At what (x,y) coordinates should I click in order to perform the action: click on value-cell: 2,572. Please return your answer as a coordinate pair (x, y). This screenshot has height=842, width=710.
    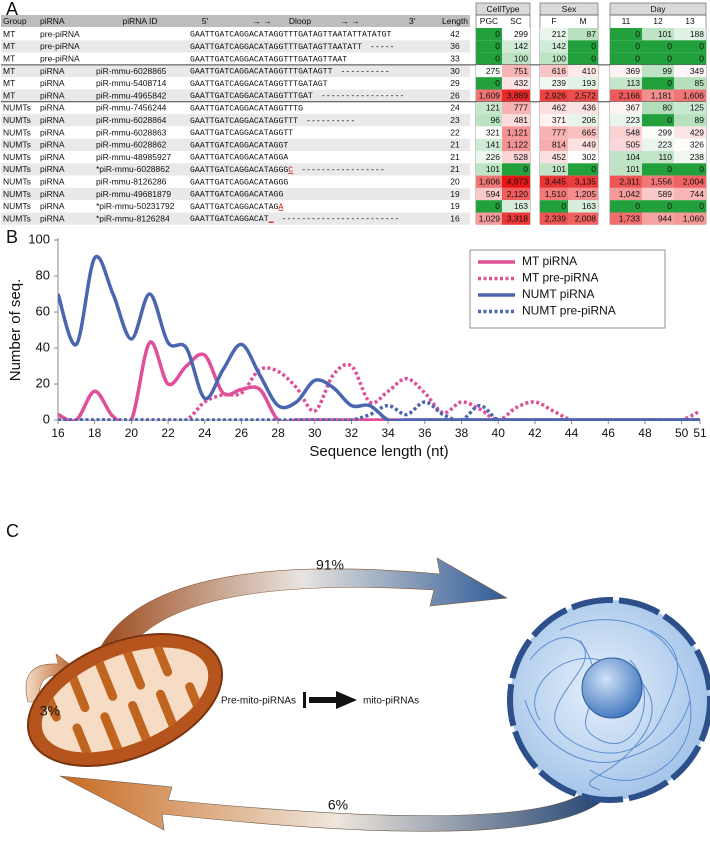
    Looking at the image, I should click on (586, 95).